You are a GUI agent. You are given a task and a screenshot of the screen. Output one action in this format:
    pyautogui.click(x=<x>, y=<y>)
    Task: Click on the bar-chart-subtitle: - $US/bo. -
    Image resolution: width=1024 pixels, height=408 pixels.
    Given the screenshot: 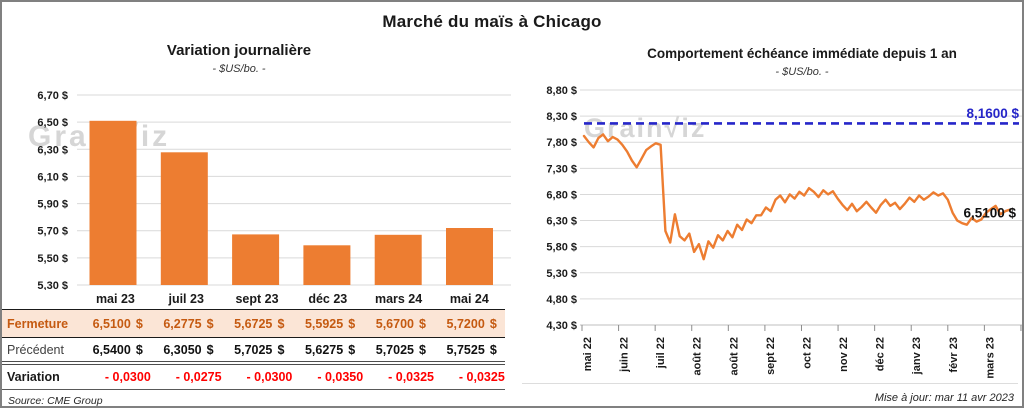 What is the action you would take?
    pyautogui.click(x=239, y=69)
    